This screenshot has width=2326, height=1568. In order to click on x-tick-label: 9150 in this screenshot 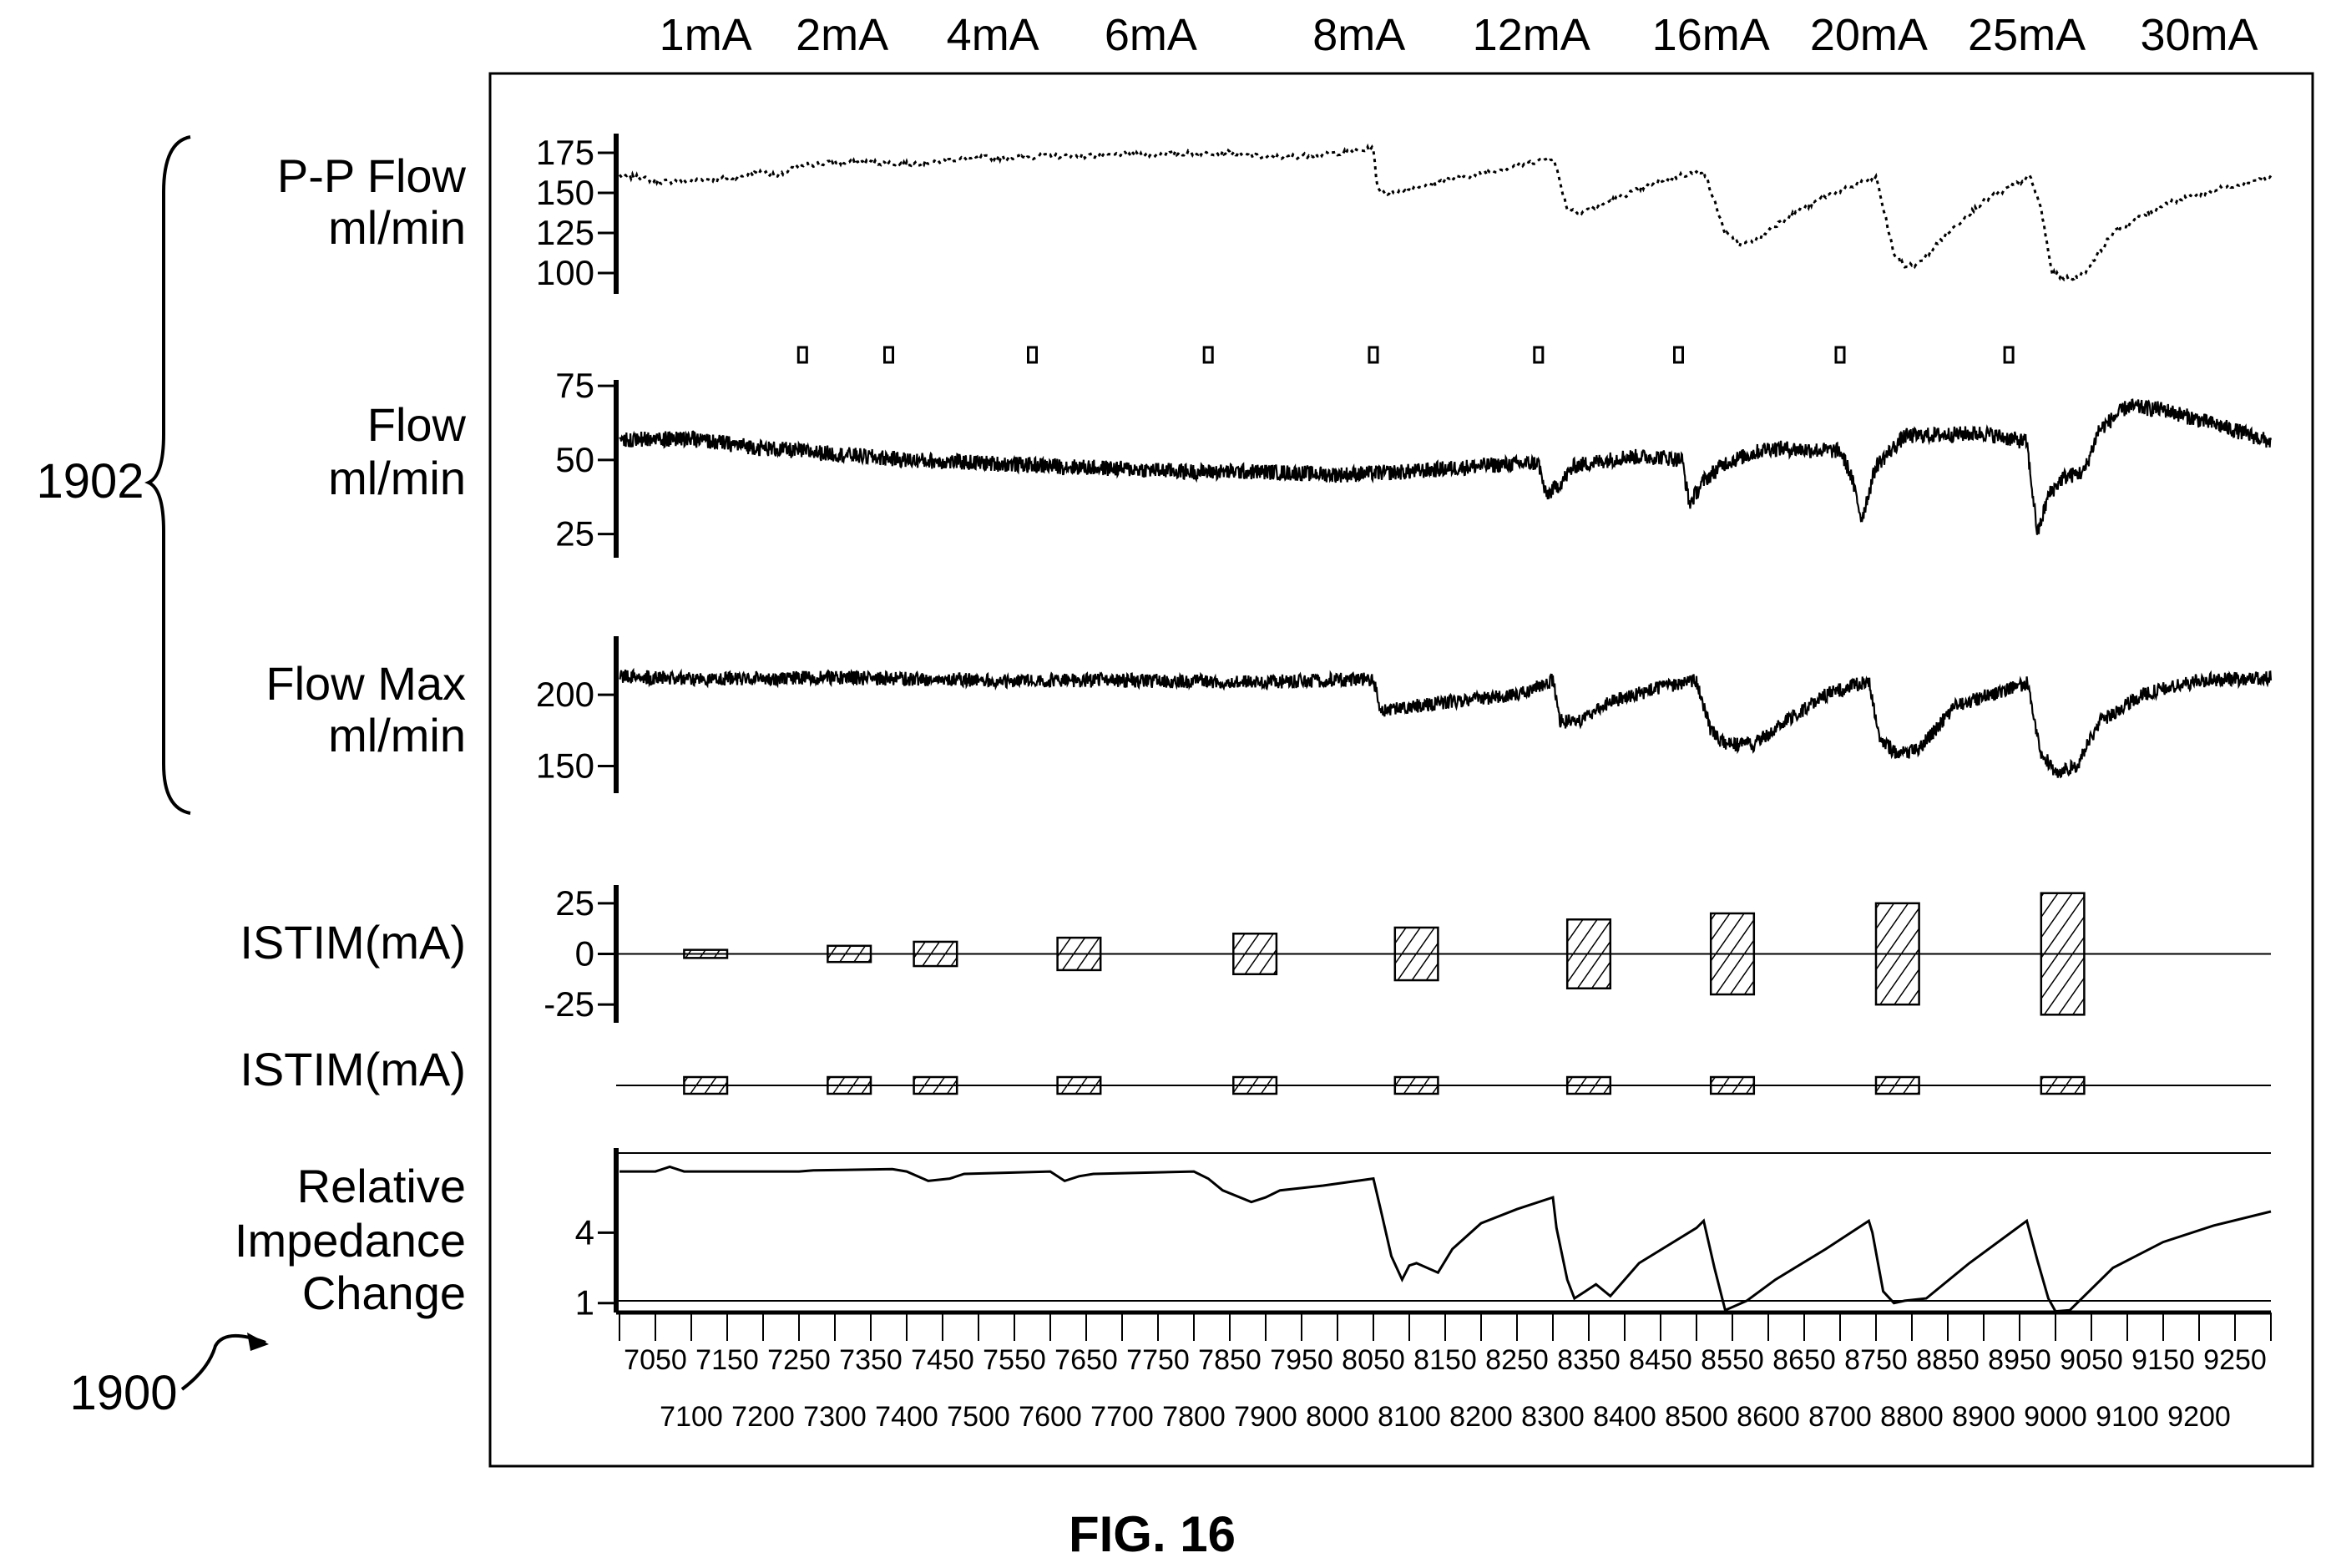, I will do `click(2163, 1360)`.